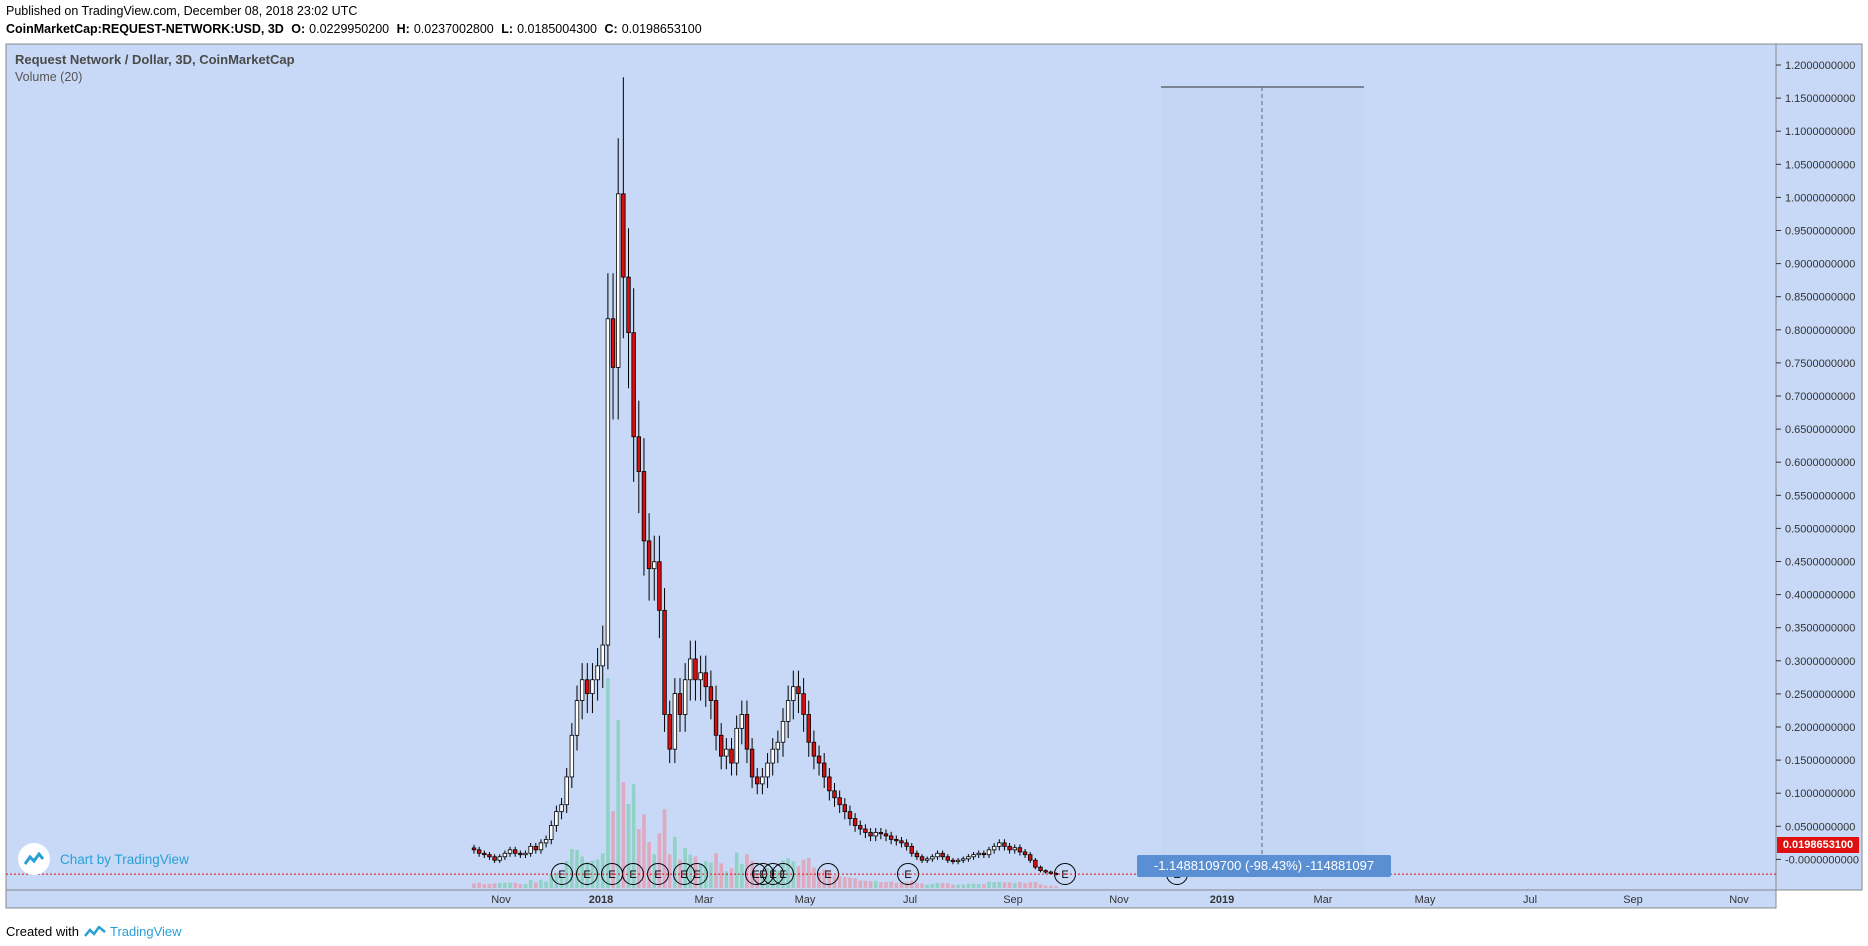  What do you see at coordinates (1530, 900) in the screenshot?
I see `x-tick-label: Jul` at bounding box center [1530, 900].